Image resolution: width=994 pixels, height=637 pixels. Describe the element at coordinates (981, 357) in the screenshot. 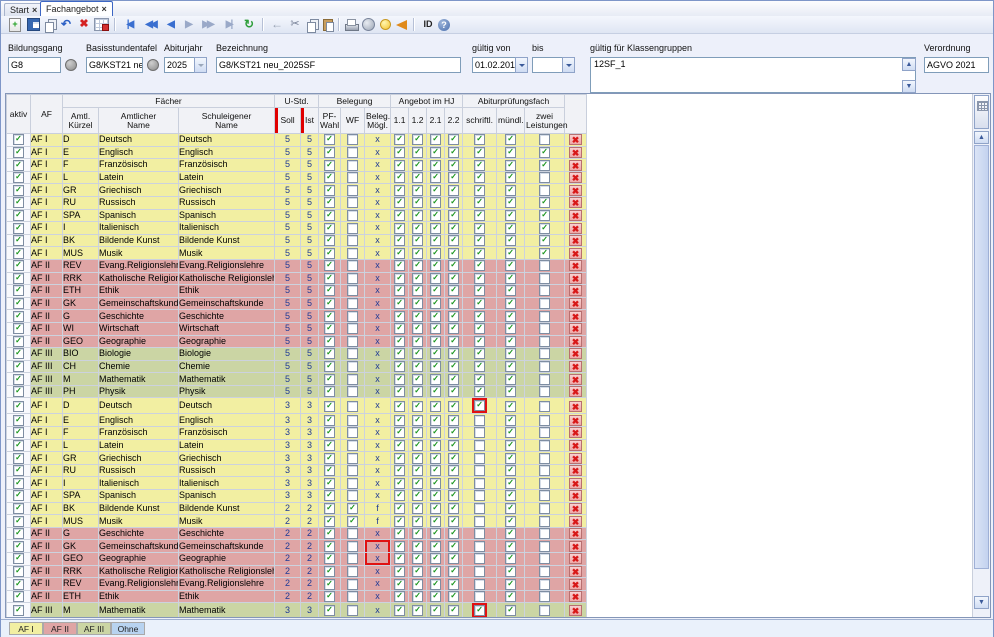

I see `scrollbar-thumb` at that location.